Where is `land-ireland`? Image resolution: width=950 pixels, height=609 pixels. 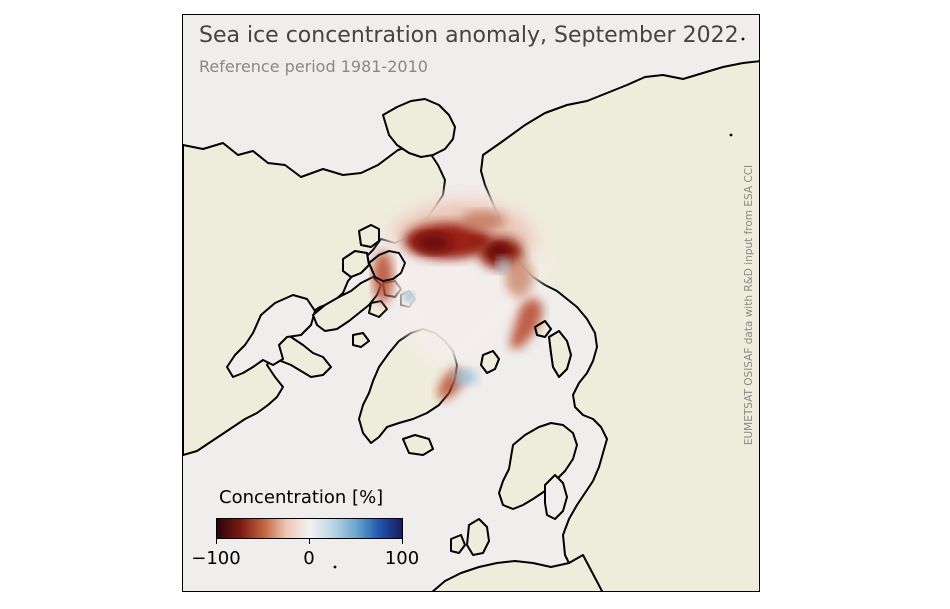
land-ireland is located at coordinates (458, 544).